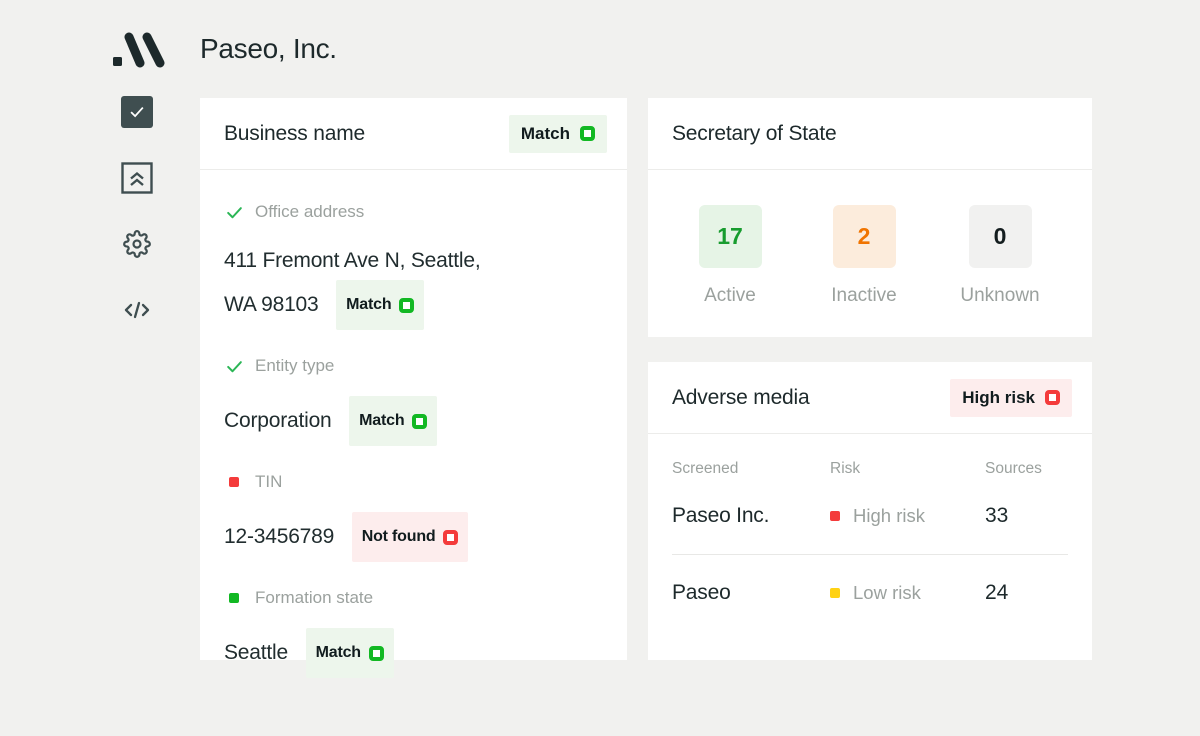  I want to click on table-row: Paseo Inc. High risk 33, so click(870, 516).